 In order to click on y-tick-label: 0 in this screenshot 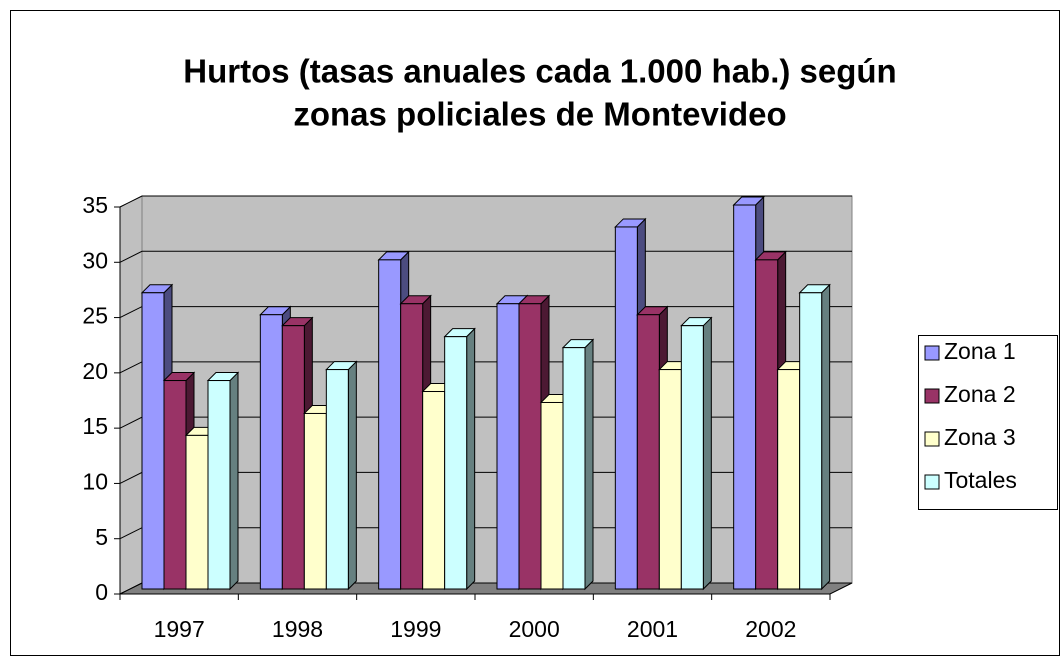, I will do `click(101, 592)`.